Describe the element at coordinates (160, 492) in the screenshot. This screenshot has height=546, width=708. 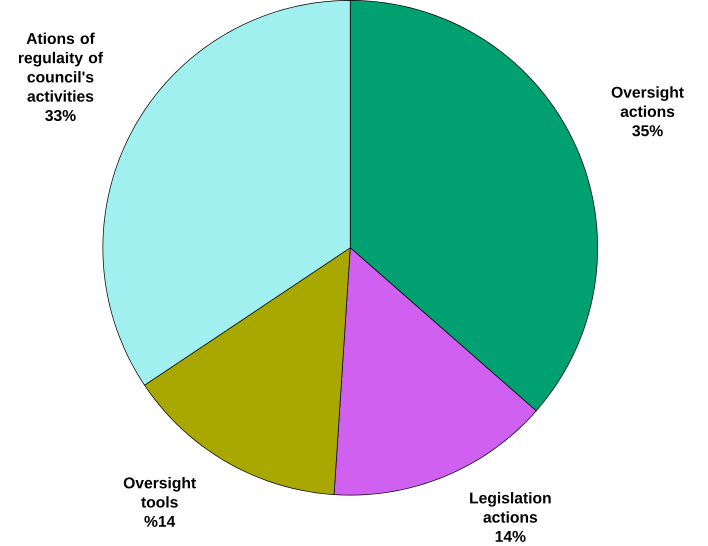
I see `slice-label: Oversight tools` at that location.